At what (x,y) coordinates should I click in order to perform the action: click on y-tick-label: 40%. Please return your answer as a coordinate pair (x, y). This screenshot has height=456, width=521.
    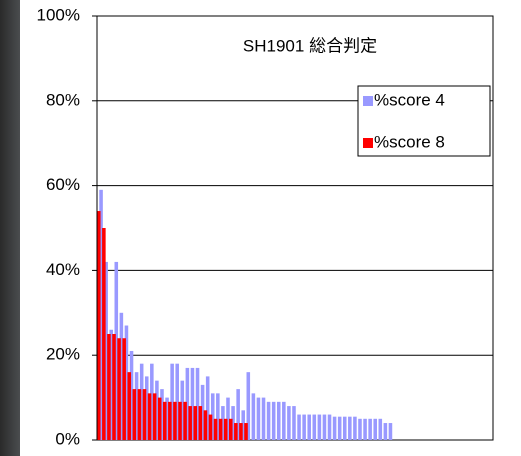
    Looking at the image, I should click on (63, 269).